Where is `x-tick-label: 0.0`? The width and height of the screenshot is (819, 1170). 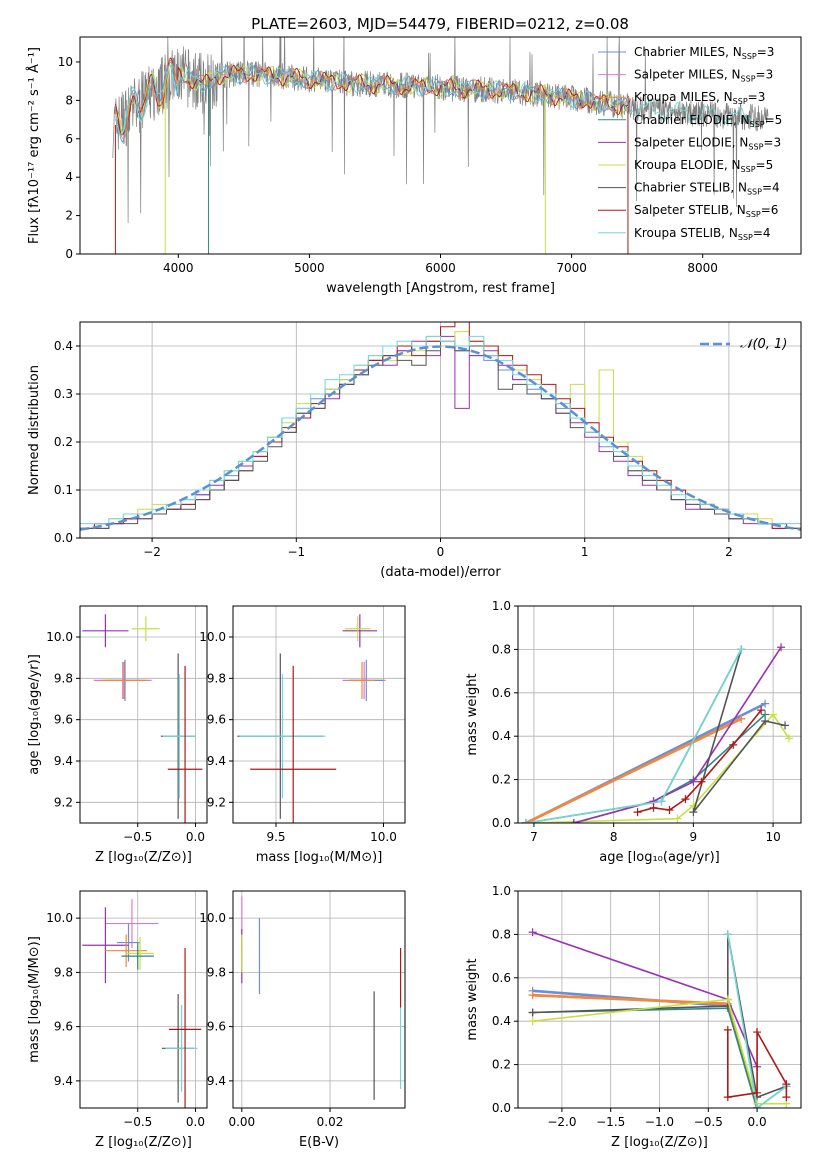
x-tick-label: 0.0 is located at coordinates (195, 1122).